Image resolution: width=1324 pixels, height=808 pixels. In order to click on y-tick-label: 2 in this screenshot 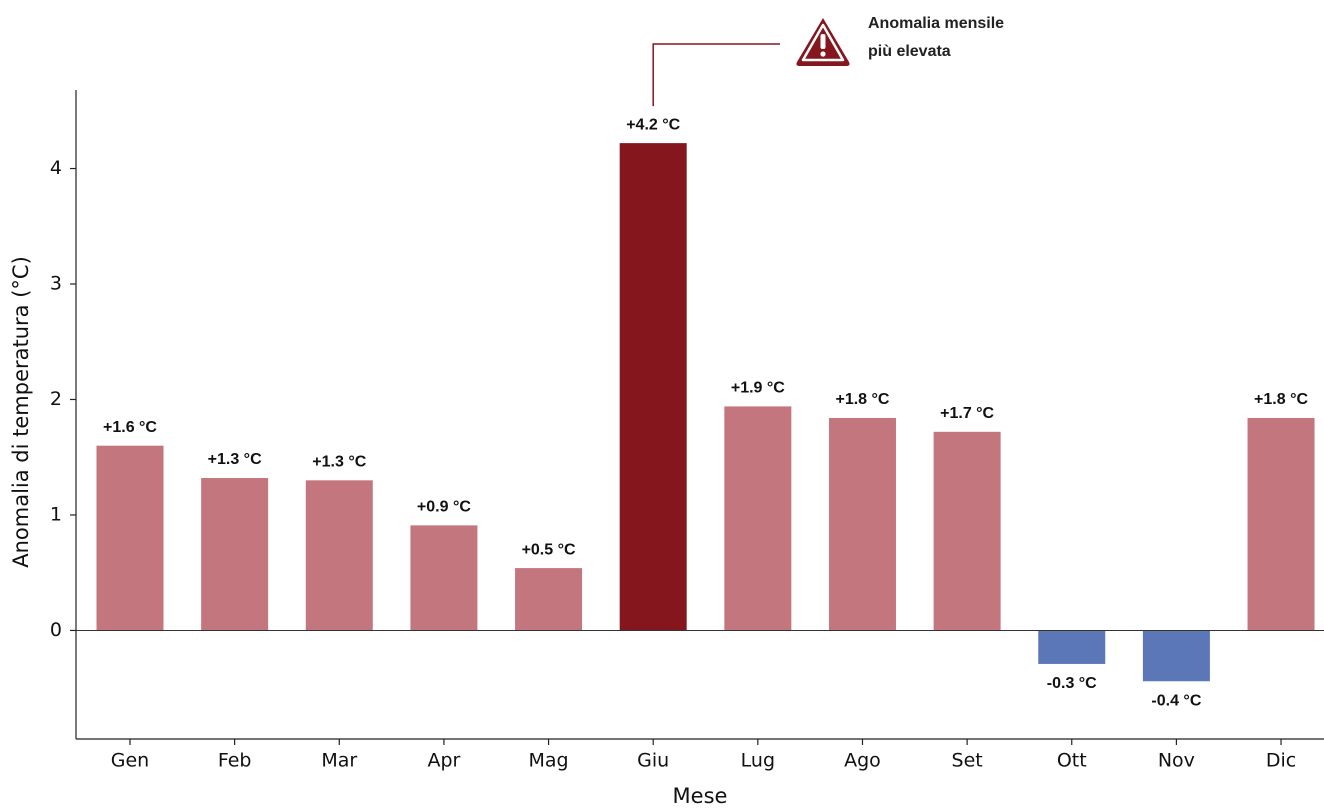, I will do `click(56, 399)`.